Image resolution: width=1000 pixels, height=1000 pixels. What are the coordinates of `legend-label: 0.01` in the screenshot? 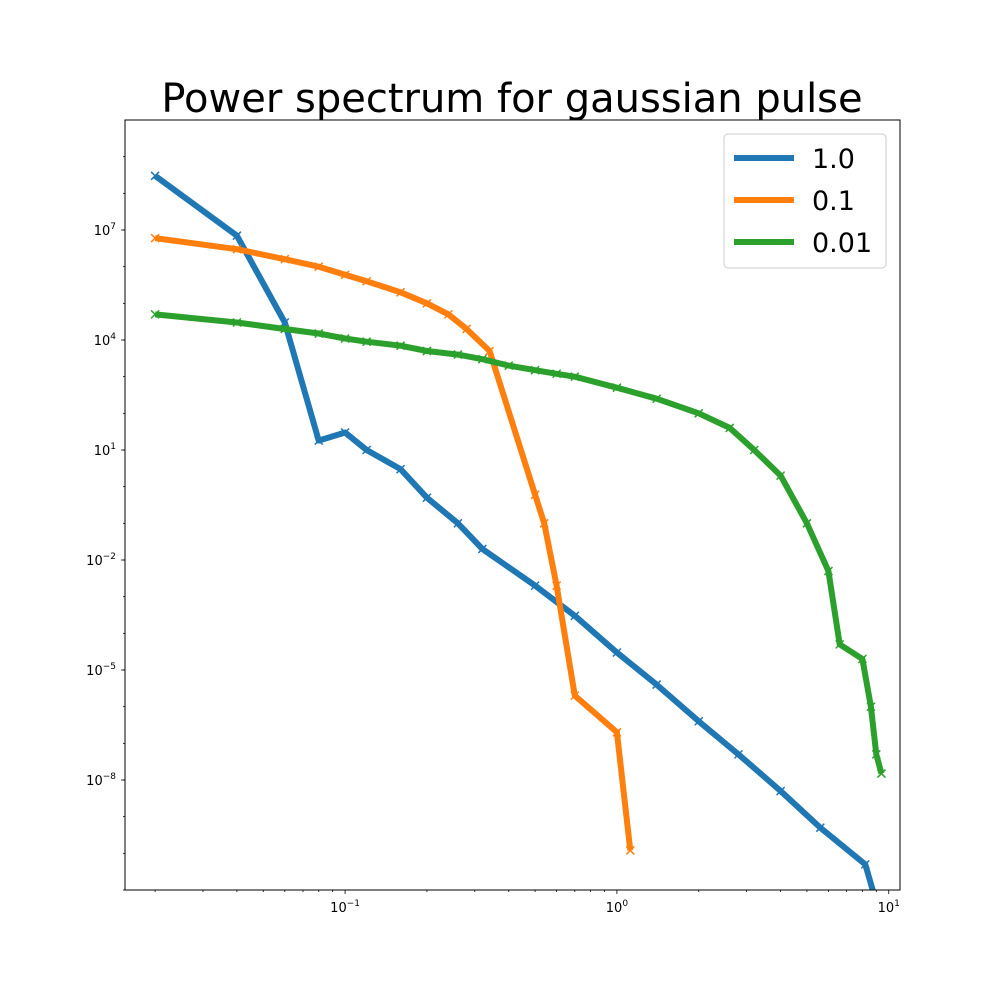 It's located at (842, 243).